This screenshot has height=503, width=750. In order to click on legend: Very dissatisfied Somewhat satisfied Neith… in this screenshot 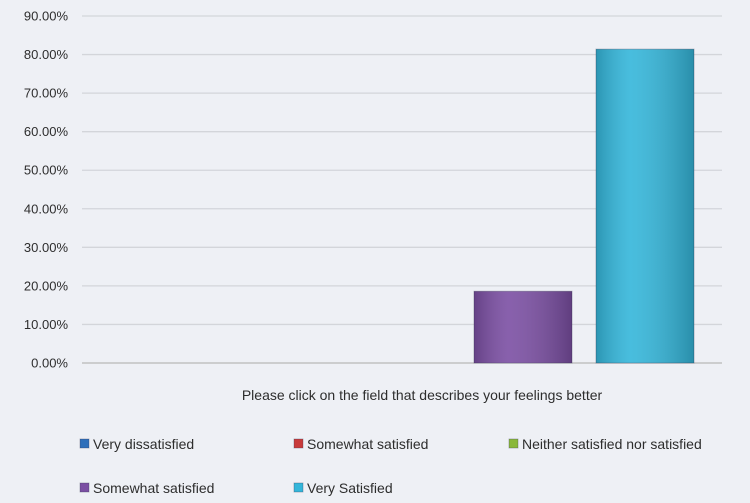, I will do `click(390, 466)`.